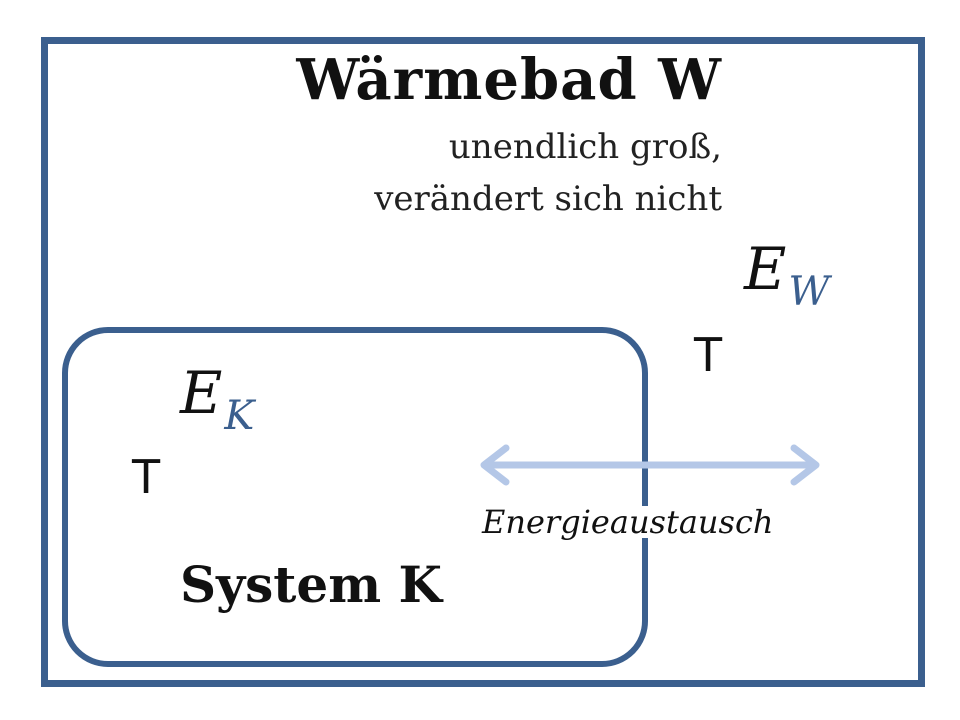  What do you see at coordinates (548, 199) in the screenshot?
I see `heat-bath-description-line2: verändert sich nicht` at bounding box center [548, 199].